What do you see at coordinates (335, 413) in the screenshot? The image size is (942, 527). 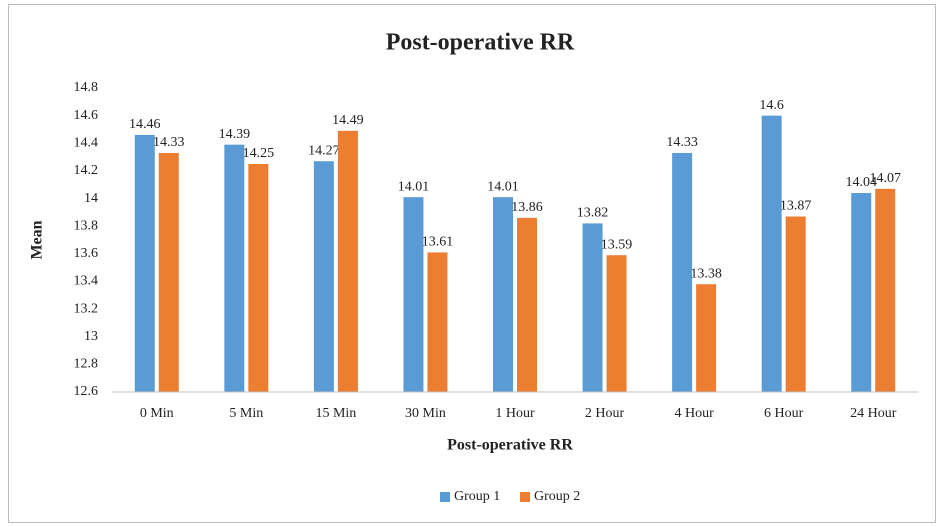 I see `x-tick-label: 15 Min` at bounding box center [335, 413].